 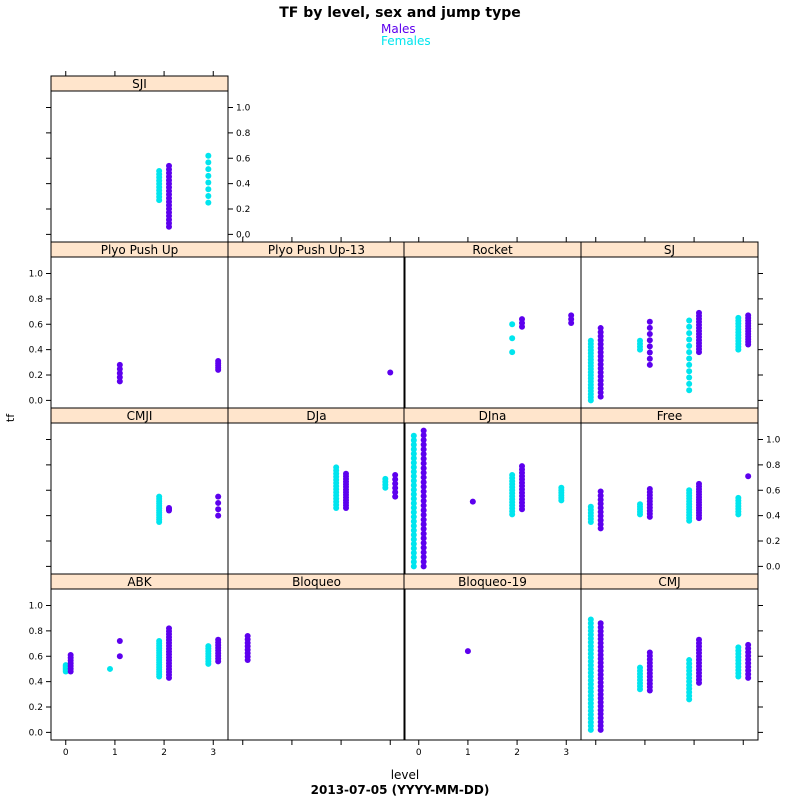 What do you see at coordinates (400, 13) in the screenshot?
I see `chart-title: TF by level, sex and jump type` at bounding box center [400, 13].